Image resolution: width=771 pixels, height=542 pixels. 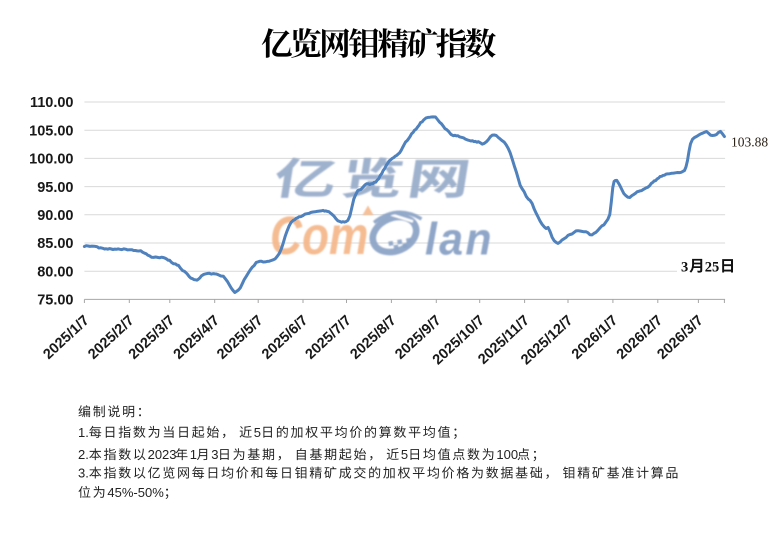 I want to click on svg-text: 2., so click(x=83, y=454).